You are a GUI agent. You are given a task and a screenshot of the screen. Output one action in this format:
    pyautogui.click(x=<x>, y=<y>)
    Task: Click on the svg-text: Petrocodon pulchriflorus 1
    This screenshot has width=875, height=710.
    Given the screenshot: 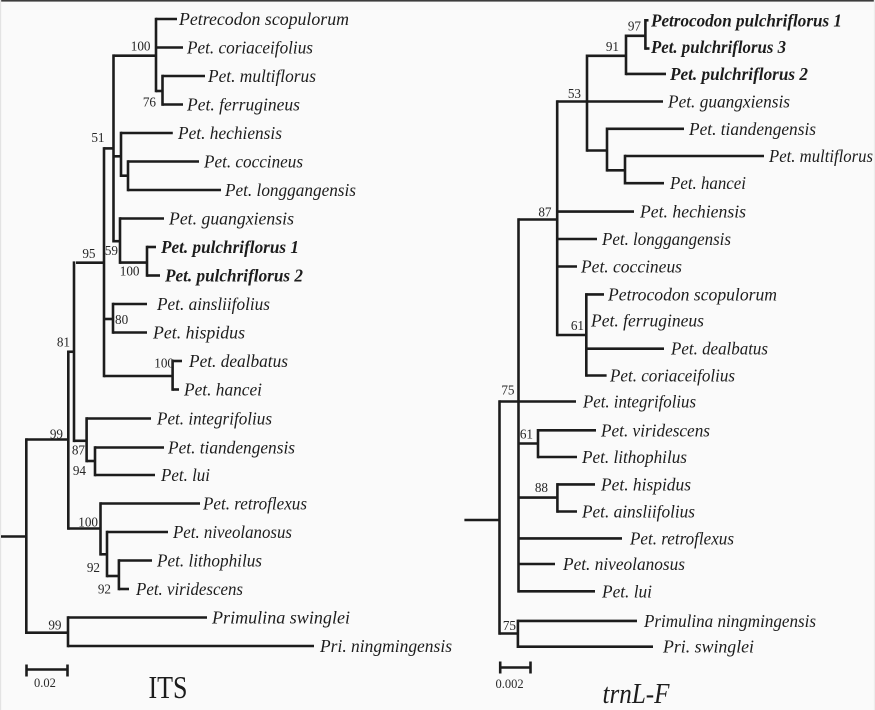 What is the action you would take?
    pyautogui.click(x=746, y=20)
    